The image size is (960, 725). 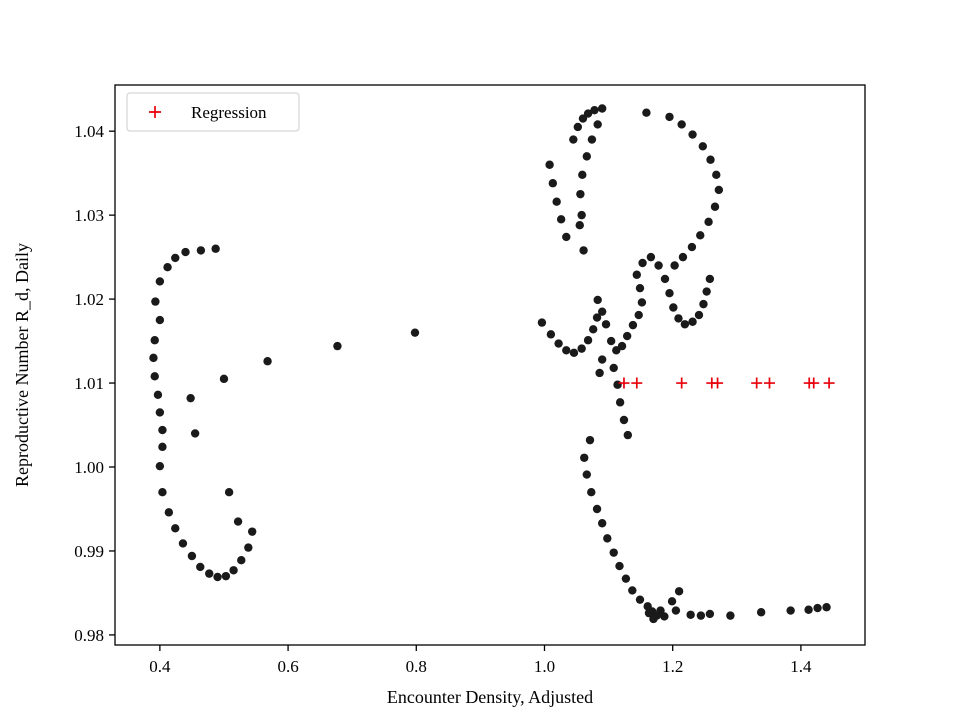 What do you see at coordinates (89, 131) in the screenshot?
I see `y-tick-label: 1.04` at bounding box center [89, 131].